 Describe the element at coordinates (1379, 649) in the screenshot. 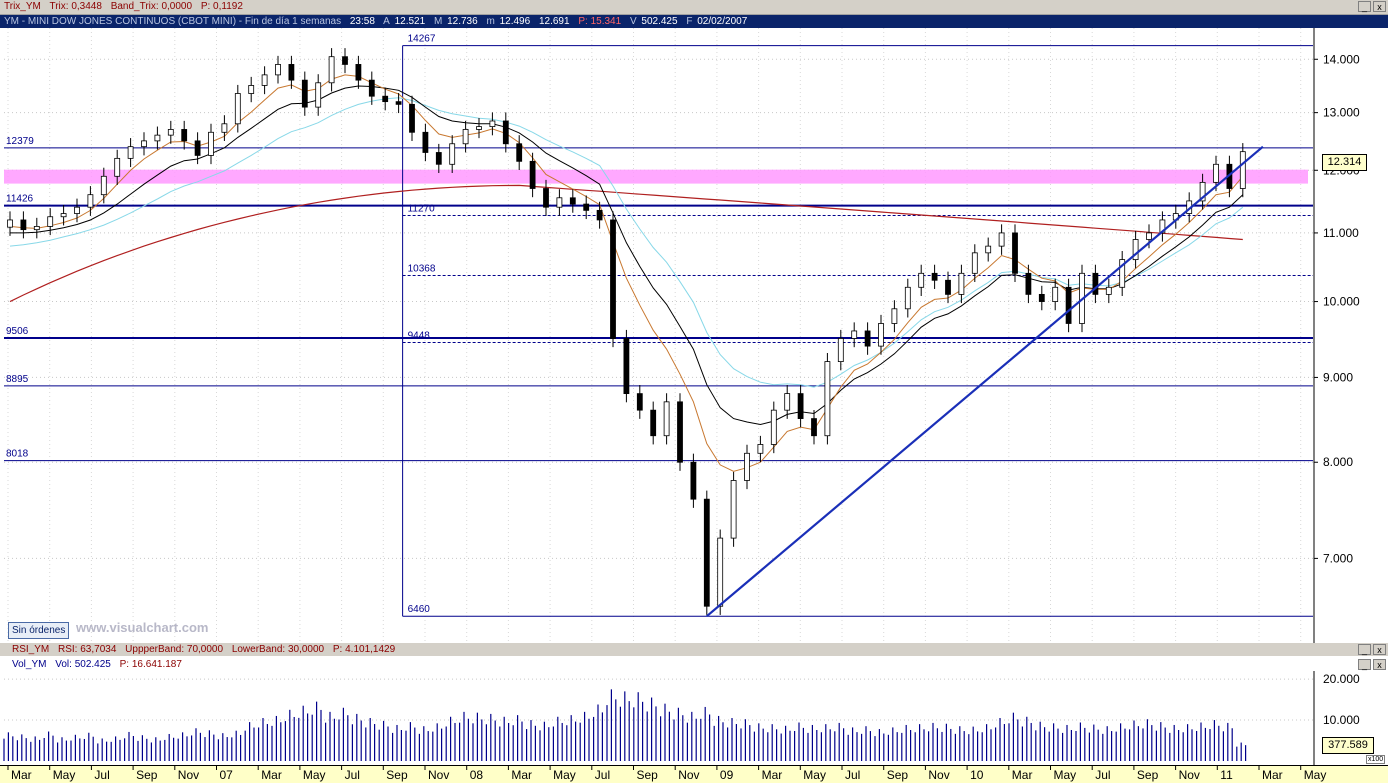

I see `rsi-close-button: x` at that location.